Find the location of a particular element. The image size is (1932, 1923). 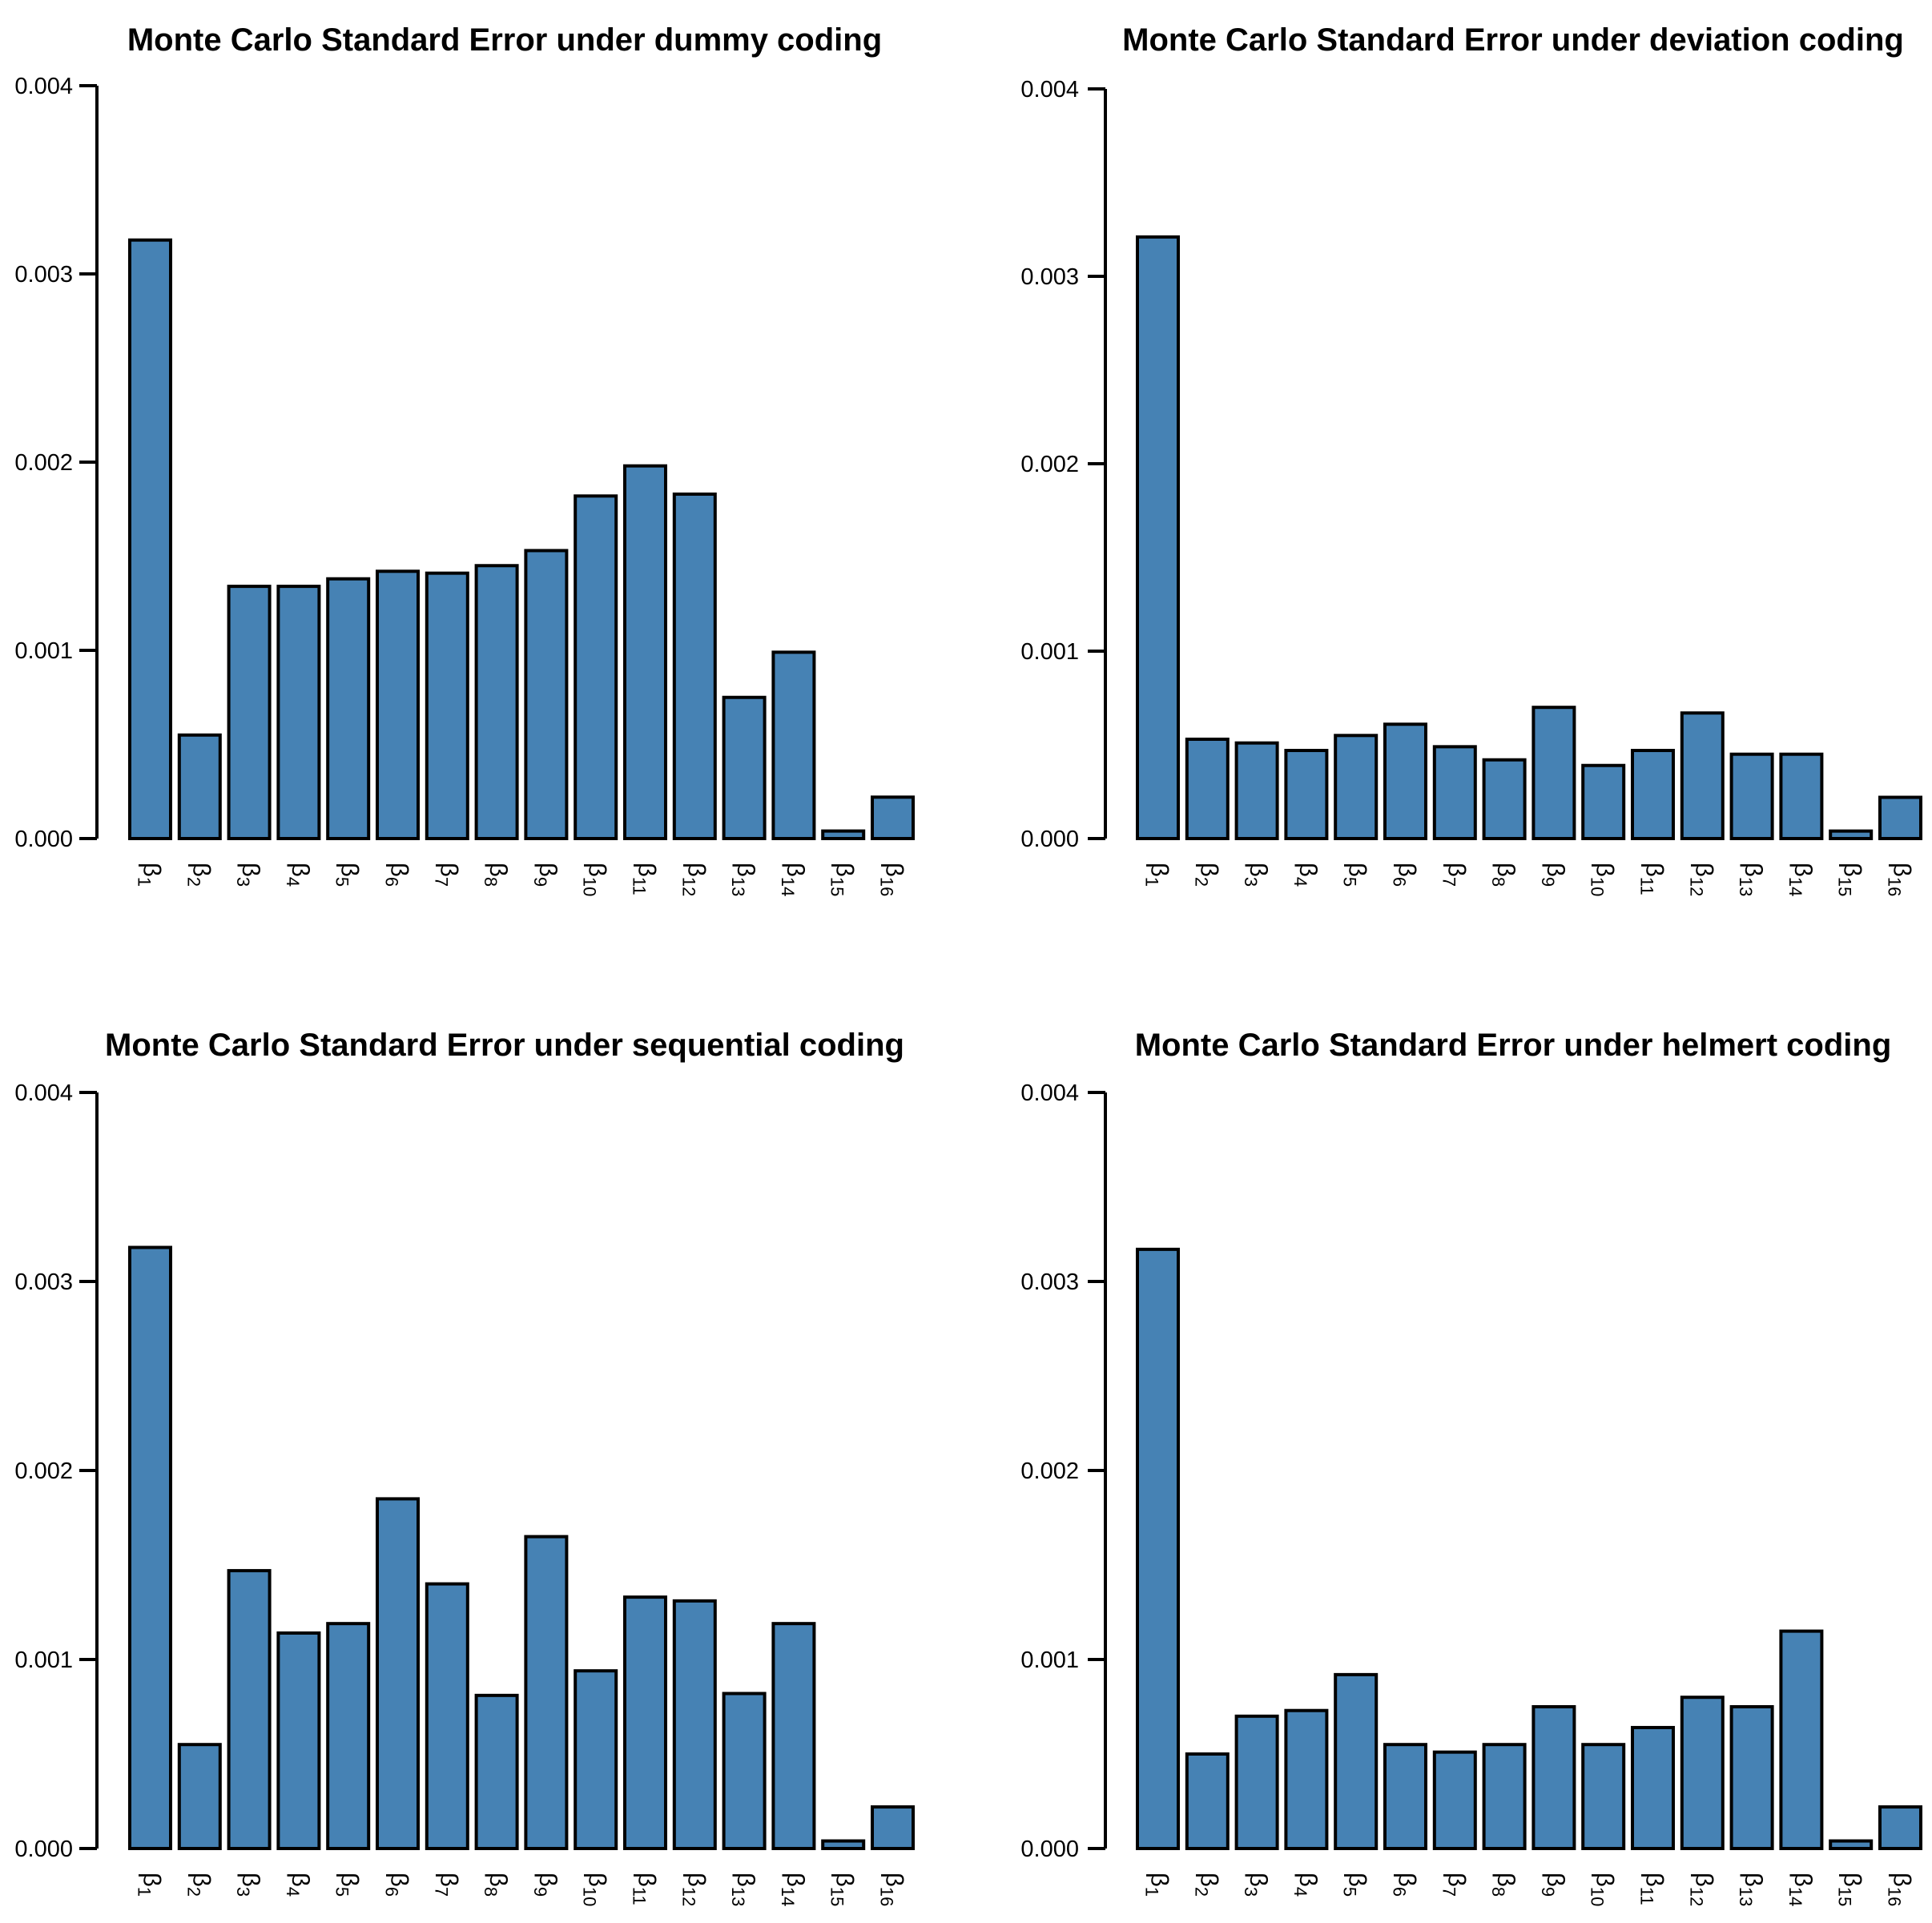

x-category-label-beta-14: β14 is located at coordinates (794, 880).